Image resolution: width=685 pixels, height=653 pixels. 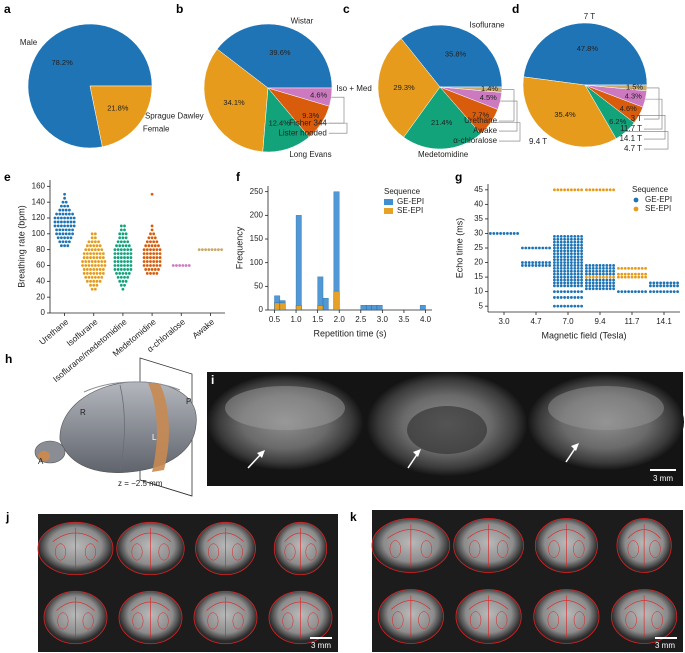 What do you see at coordinates (349, 333) in the screenshot?
I see `x-axis-title: Repetition time (s)` at bounding box center [349, 333].